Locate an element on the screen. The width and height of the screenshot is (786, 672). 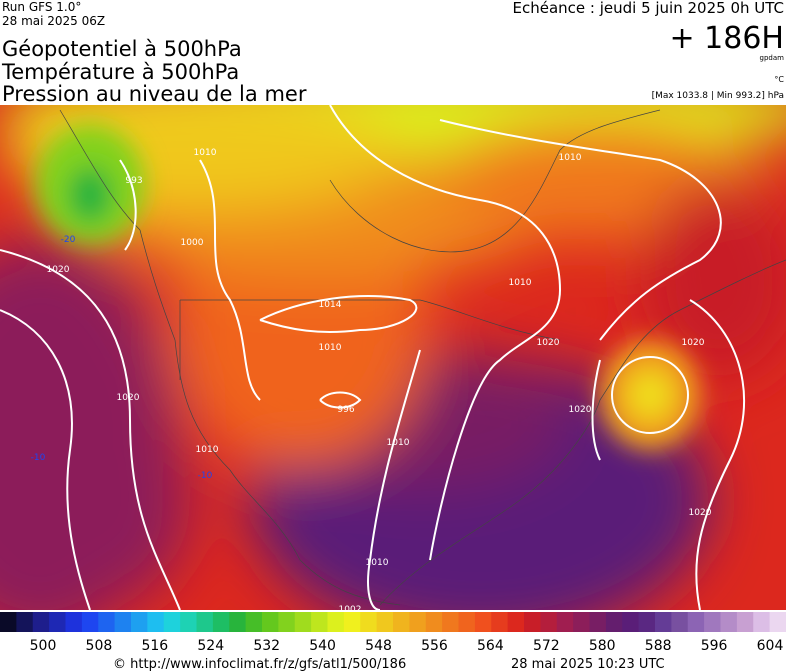
valid-time: Echéance : jeudi 5 juin 2025 0h UTC is located at coordinates (648, 8).